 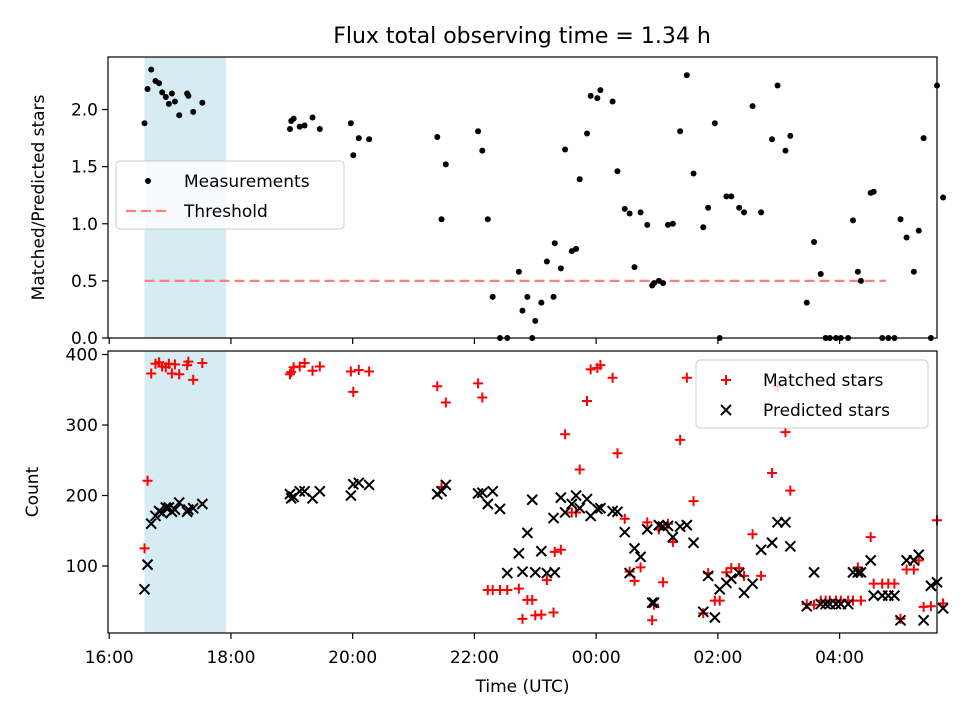 What do you see at coordinates (826, 411) in the screenshot?
I see `legend-label: Predicted stars` at bounding box center [826, 411].